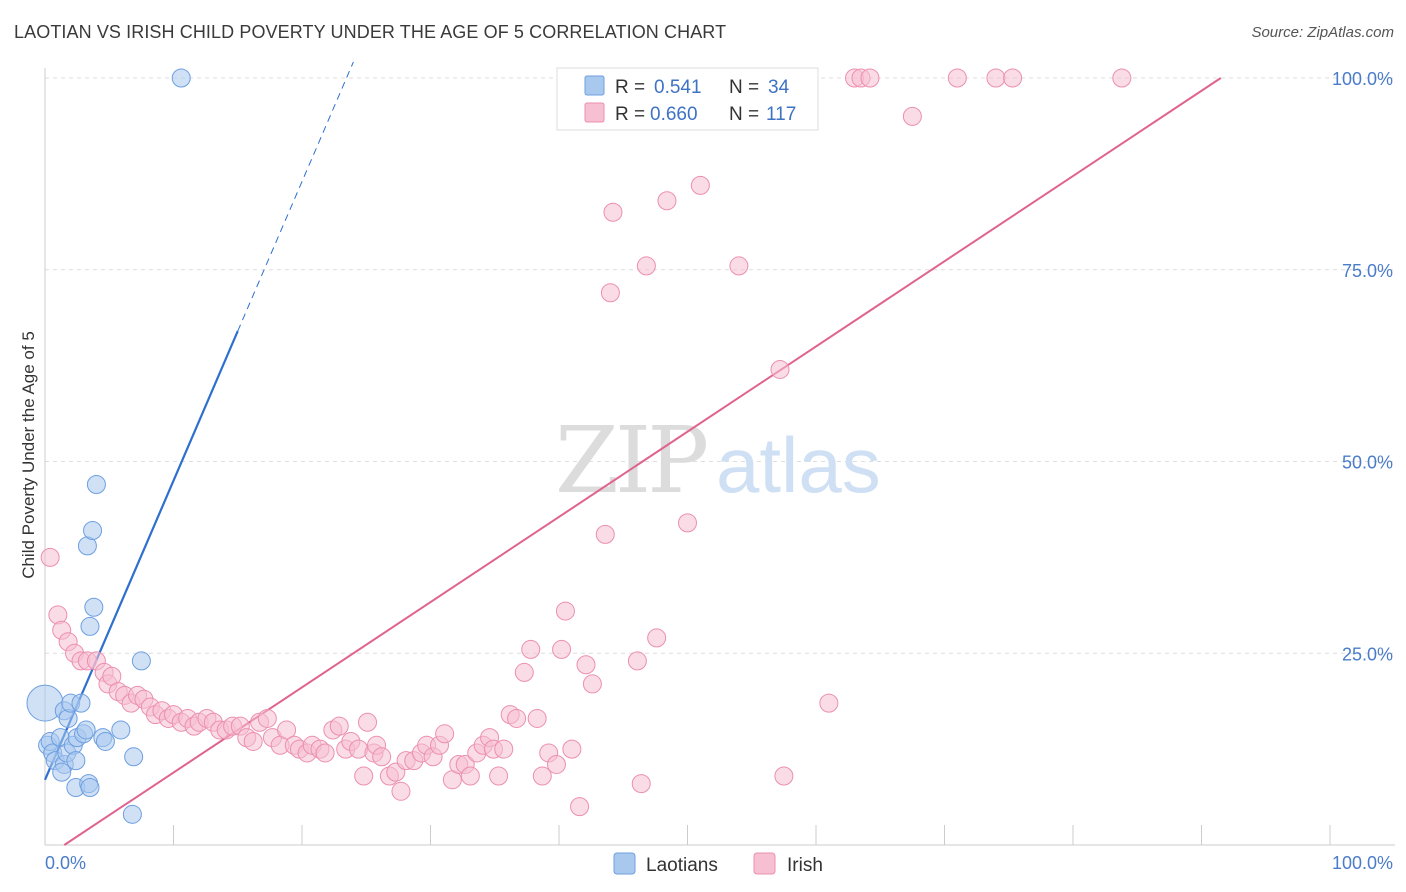  I want to click on x-tick-label-1: 100.0%, so click(1362, 863).